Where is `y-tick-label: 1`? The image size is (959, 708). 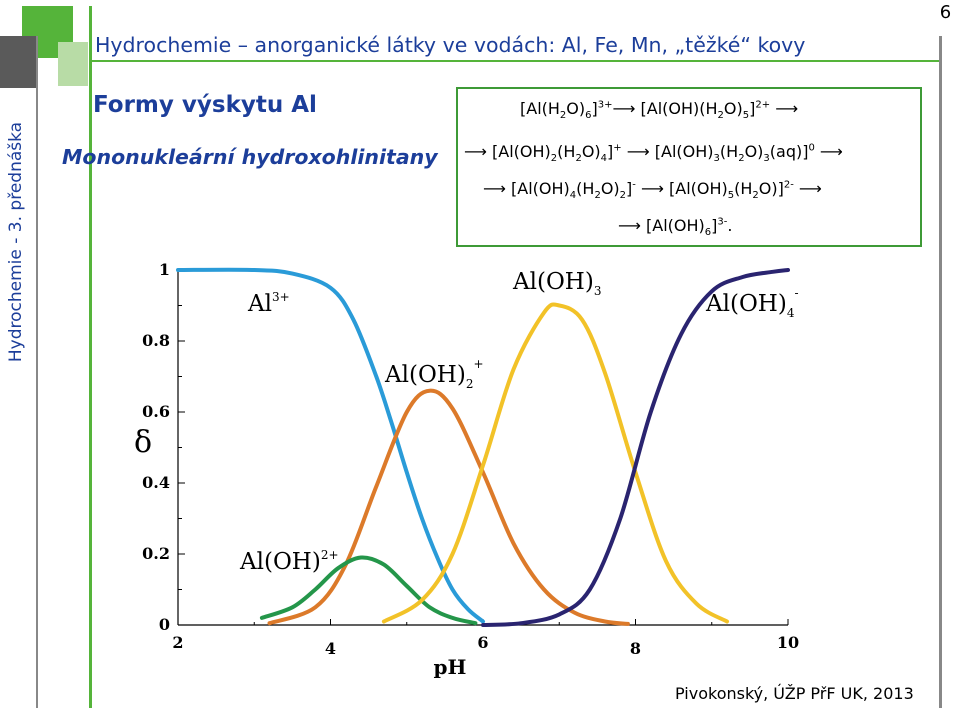 y-tick-label: 1 is located at coordinates (164, 269).